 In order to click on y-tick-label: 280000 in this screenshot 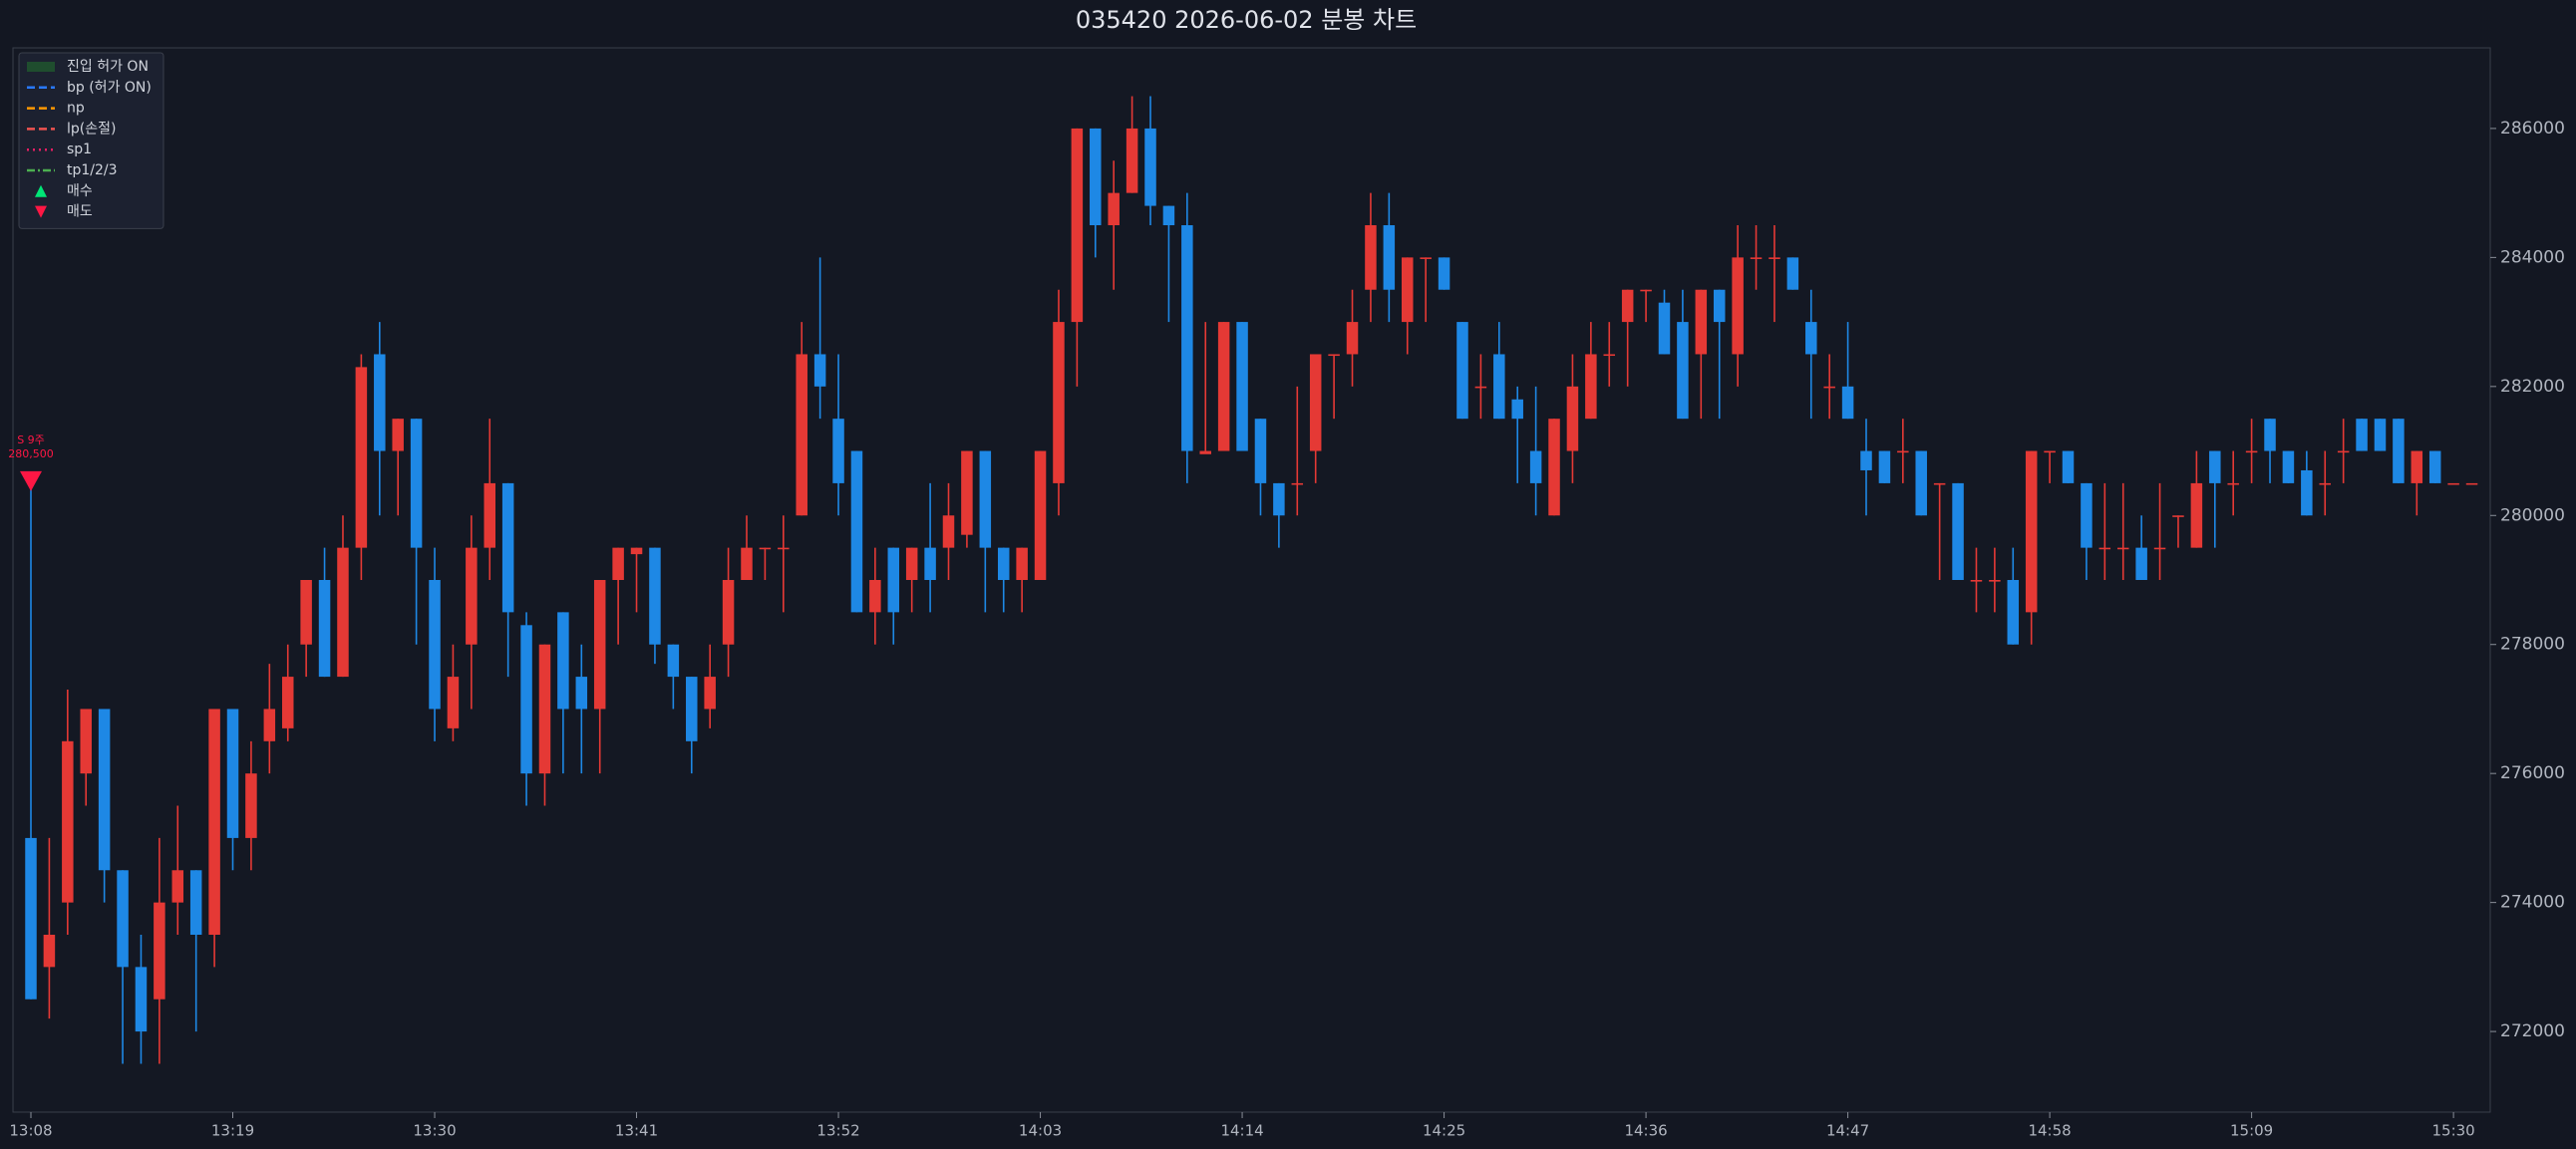, I will do `click(2532, 515)`.